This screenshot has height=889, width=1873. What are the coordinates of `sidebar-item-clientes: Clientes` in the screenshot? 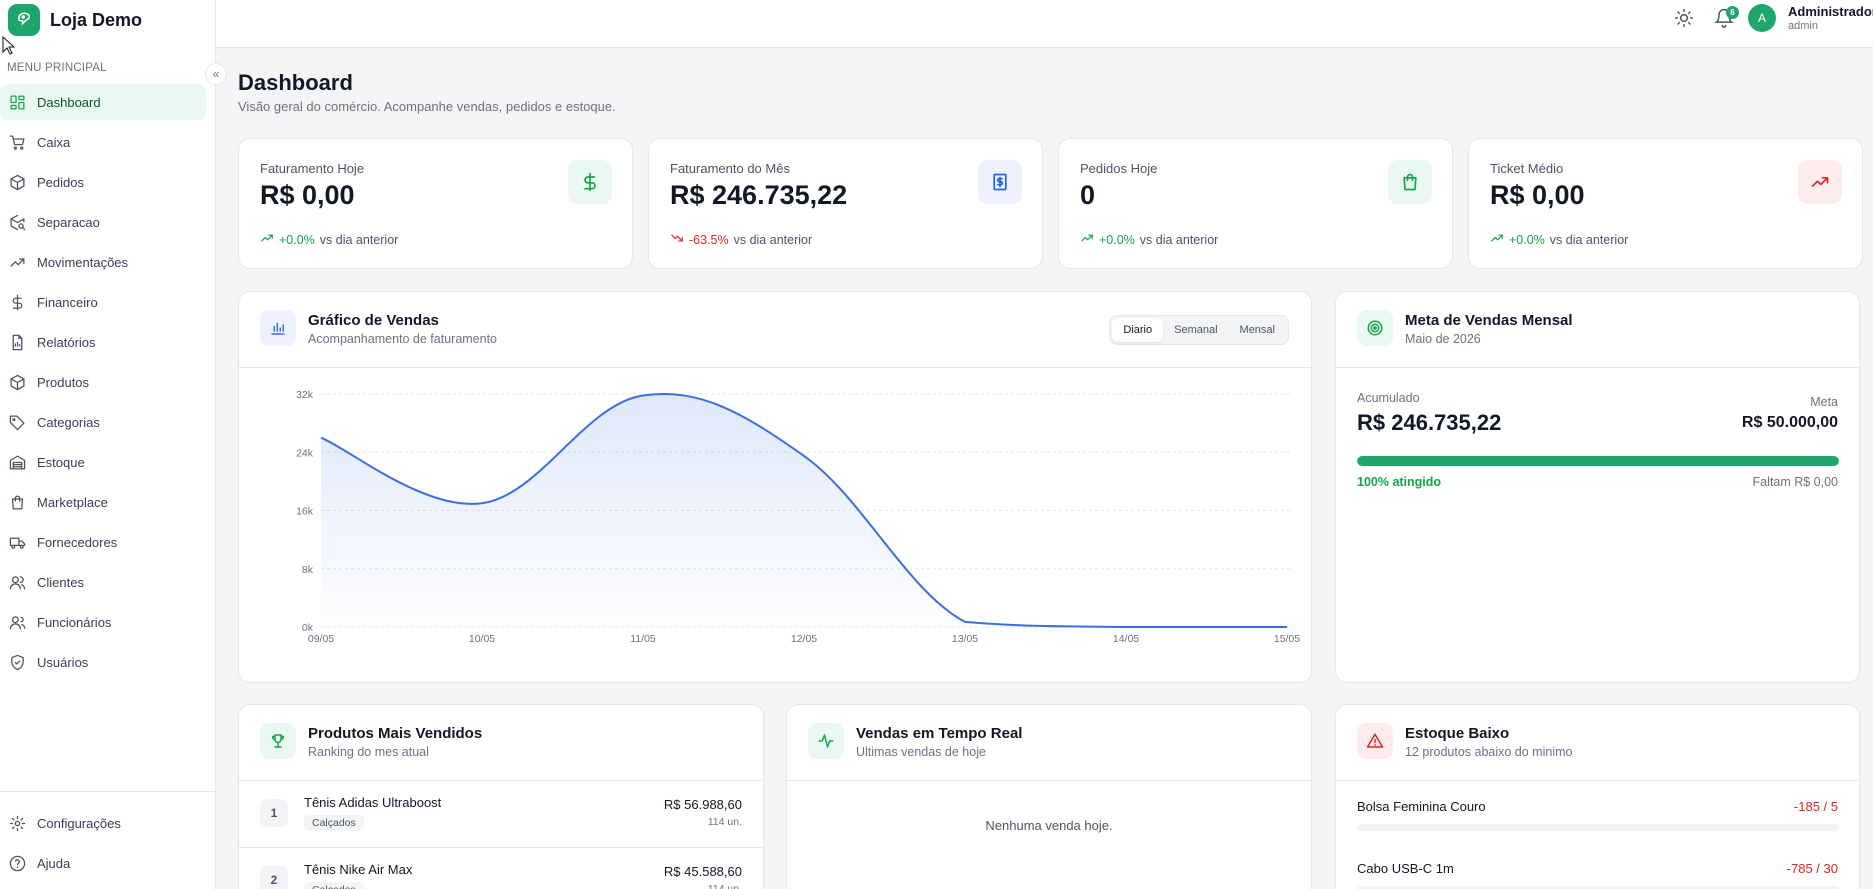 It's located at (103, 582).